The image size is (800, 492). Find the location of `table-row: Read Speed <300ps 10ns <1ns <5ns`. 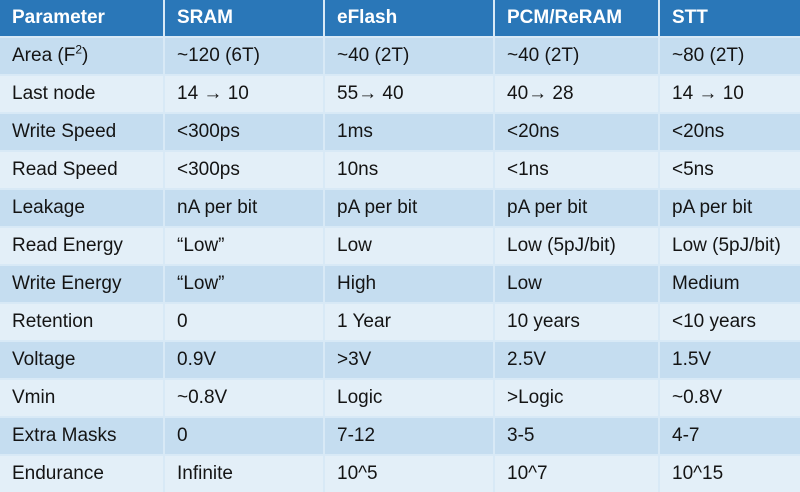

table-row: Read Speed <300ps 10ns <1ns <5ns is located at coordinates (400, 169).